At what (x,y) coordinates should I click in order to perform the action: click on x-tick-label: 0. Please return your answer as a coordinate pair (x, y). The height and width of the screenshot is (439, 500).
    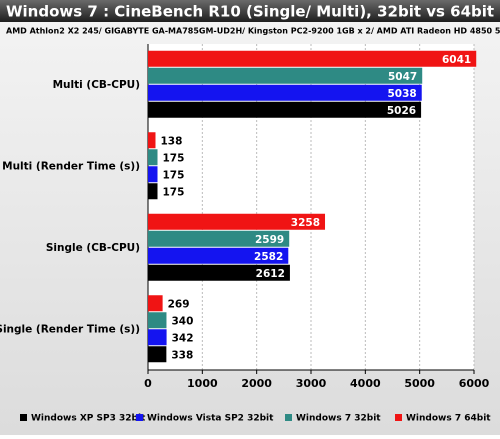
    Looking at the image, I should click on (148, 383).